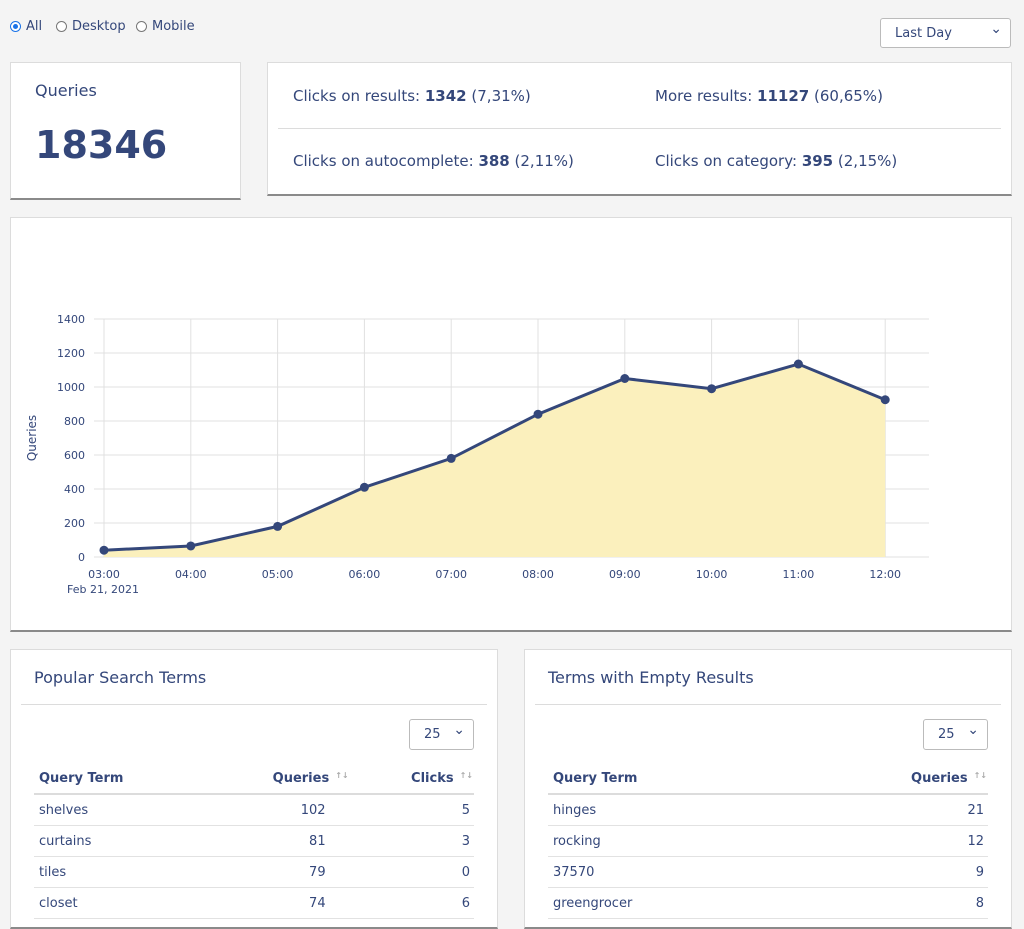  What do you see at coordinates (274, 810) in the screenshot?
I see `cell: 102` at bounding box center [274, 810].